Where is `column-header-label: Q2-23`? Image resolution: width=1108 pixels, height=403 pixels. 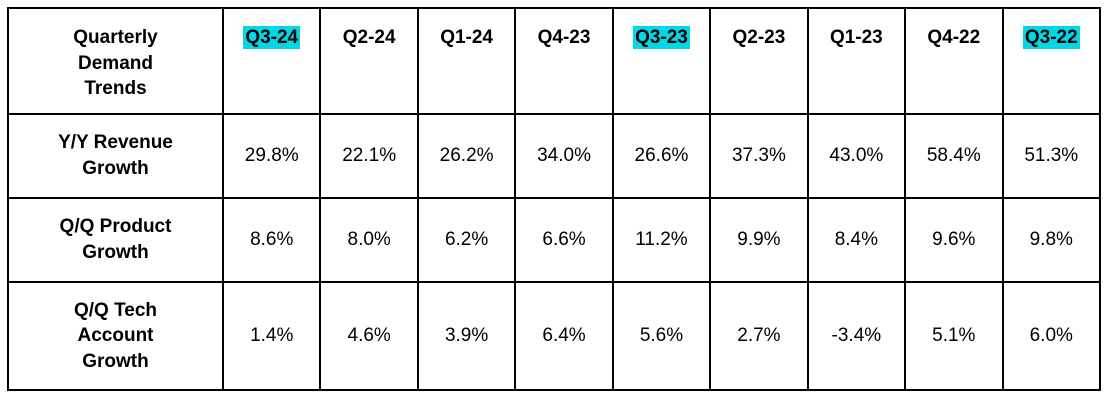 column-header-label: Q2-23 is located at coordinates (759, 37).